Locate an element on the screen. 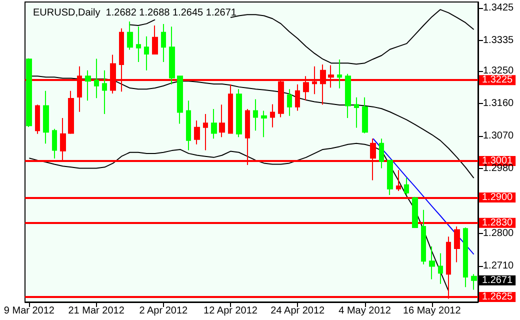 This screenshot has height=320, width=520. x-tick-label: 16 May 2012 is located at coordinates (432, 311).